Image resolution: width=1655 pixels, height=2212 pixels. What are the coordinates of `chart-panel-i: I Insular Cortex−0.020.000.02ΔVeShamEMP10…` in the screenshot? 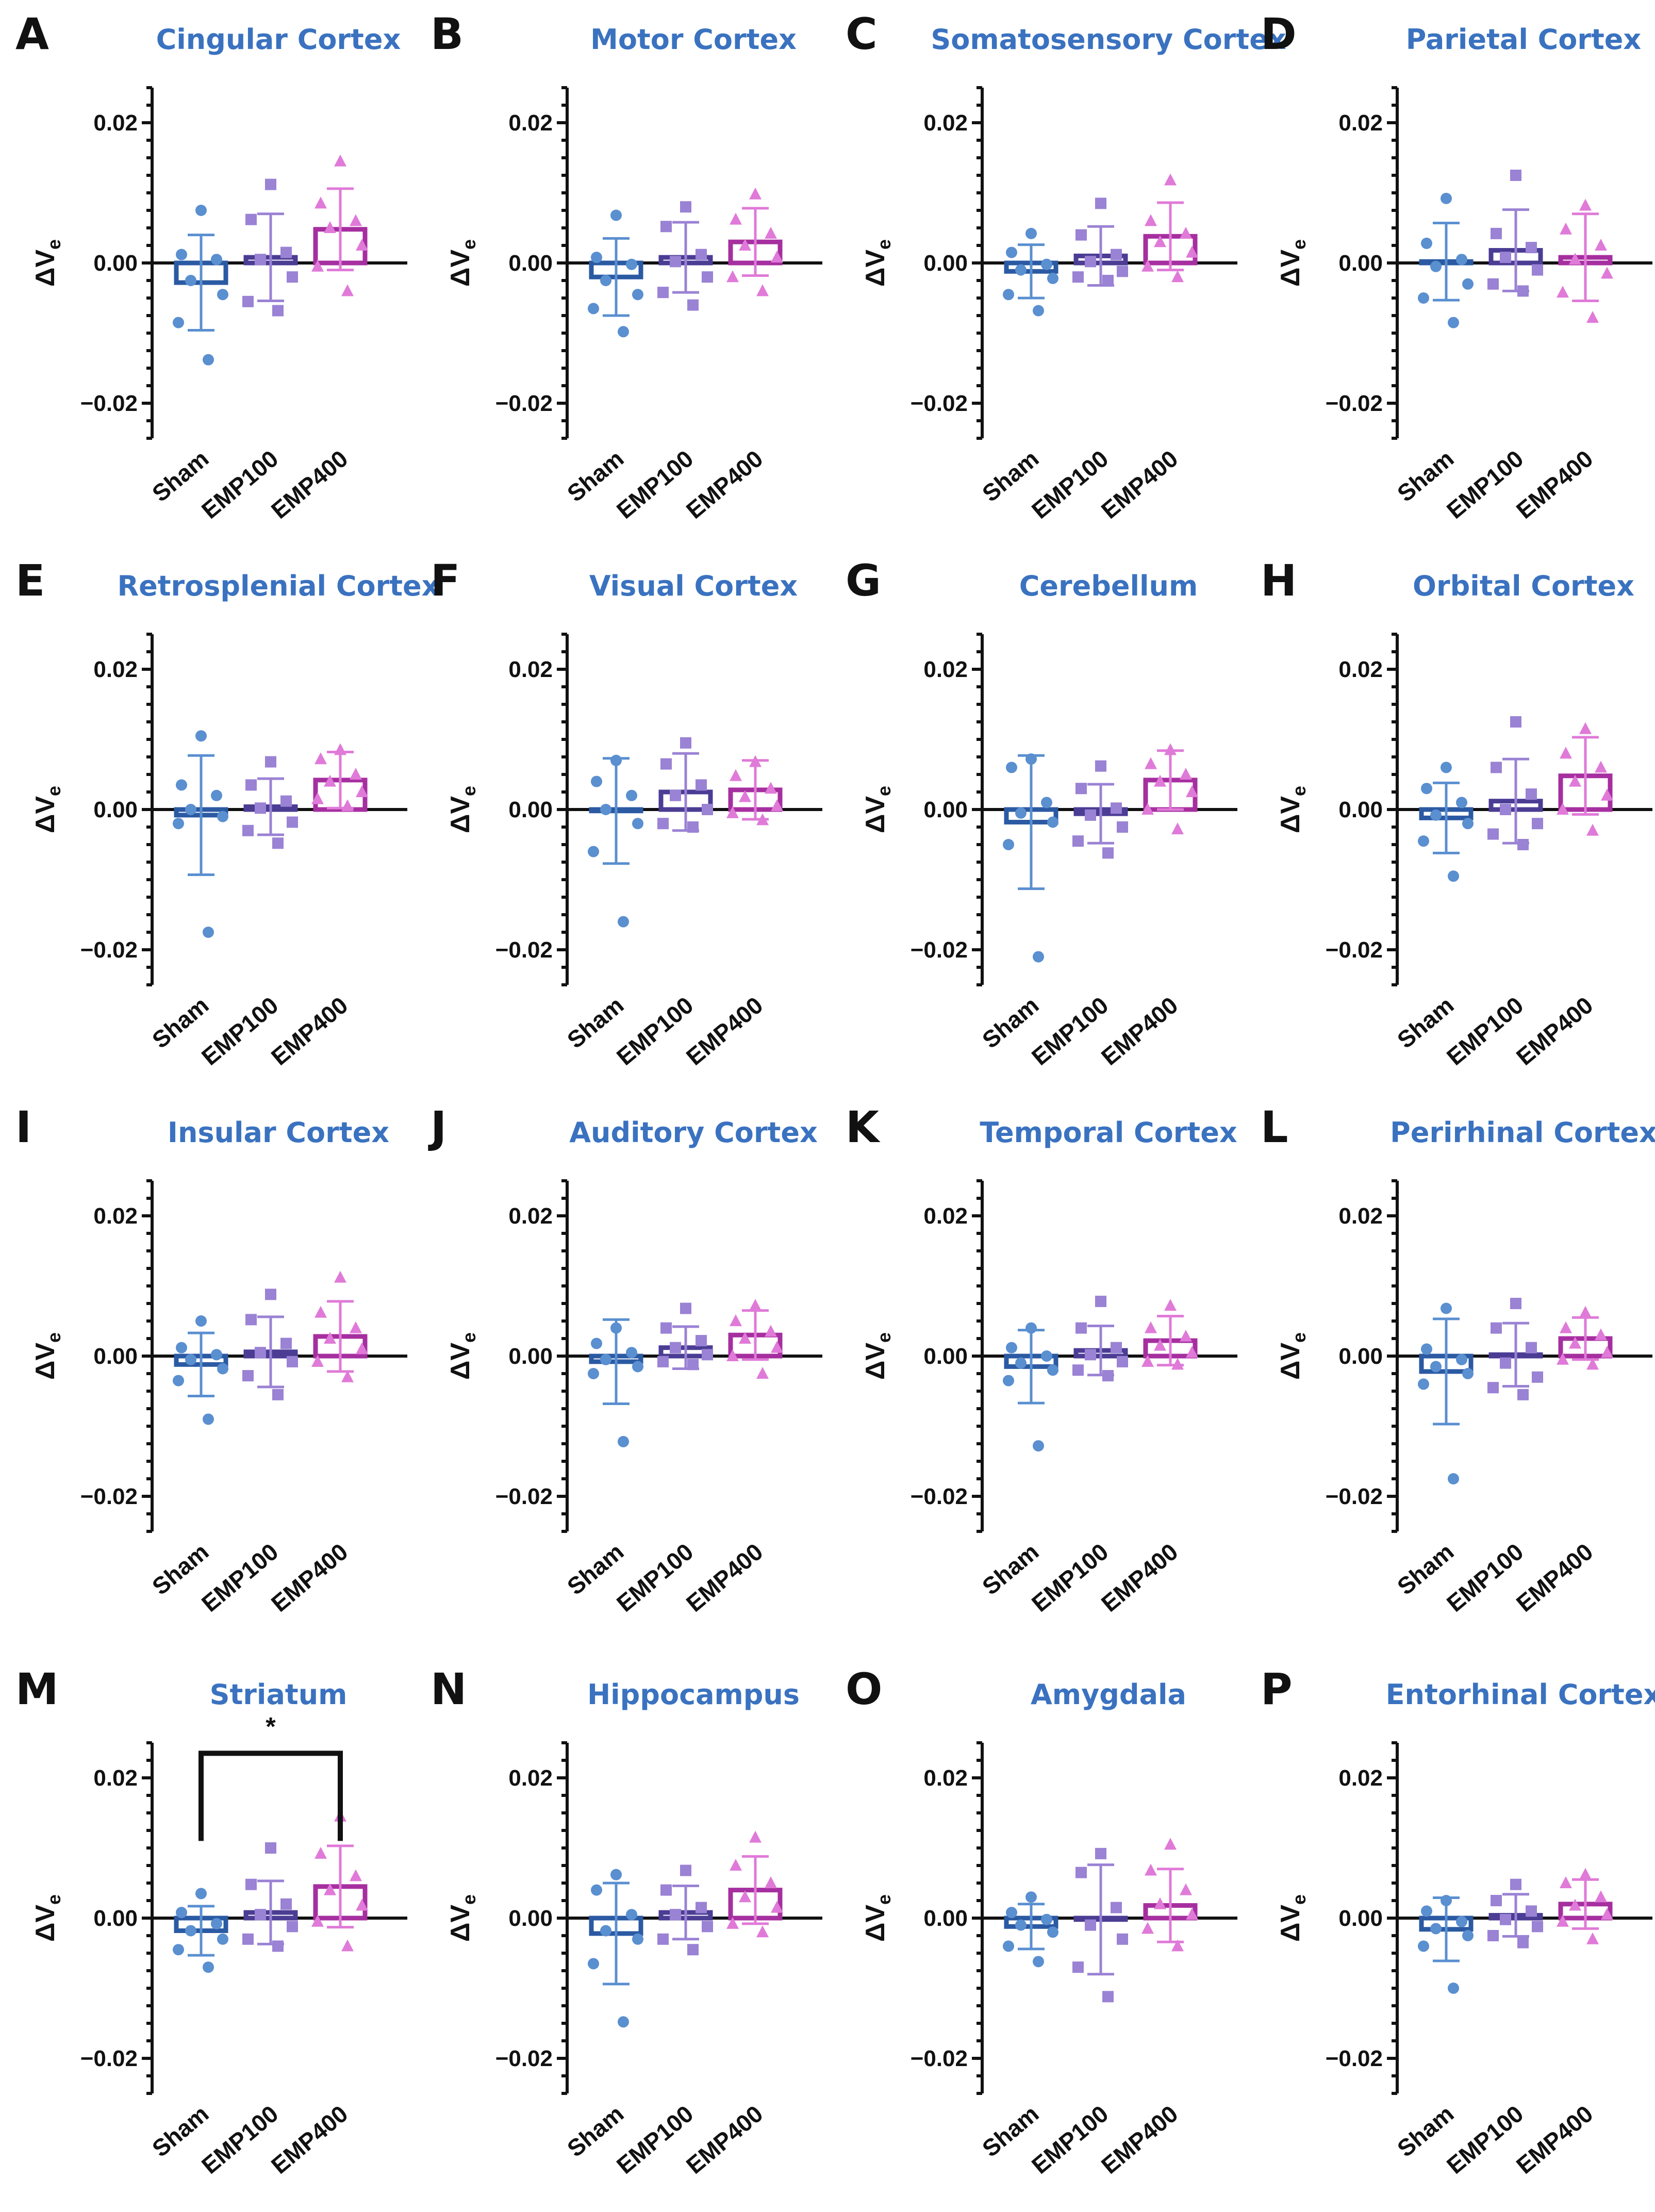 It's located at (211, 1360).